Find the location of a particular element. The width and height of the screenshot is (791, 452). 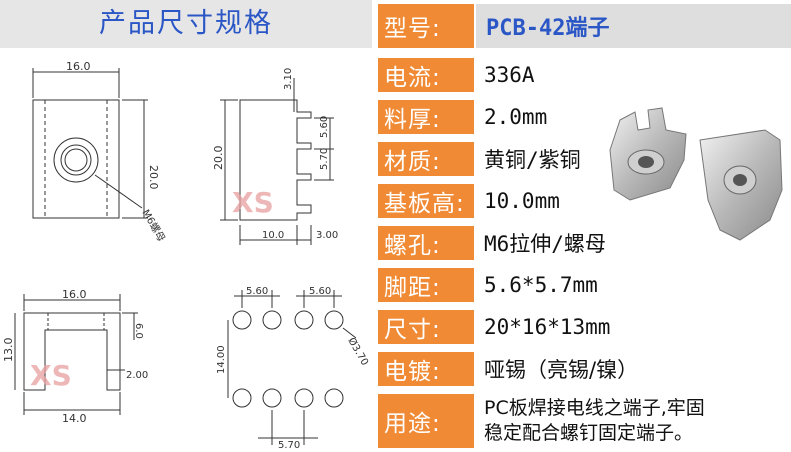

spec-label-screw-hole: 螺孔: is located at coordinates (426, 243).